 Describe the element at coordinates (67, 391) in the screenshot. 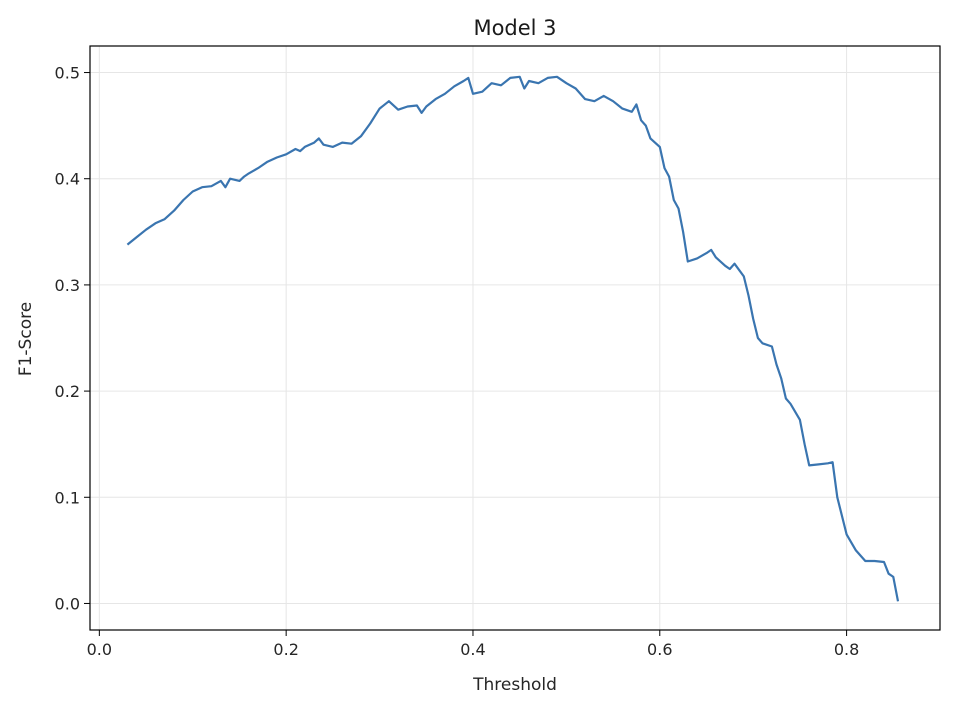

I see `y-tick-label: 0.2` at that location.